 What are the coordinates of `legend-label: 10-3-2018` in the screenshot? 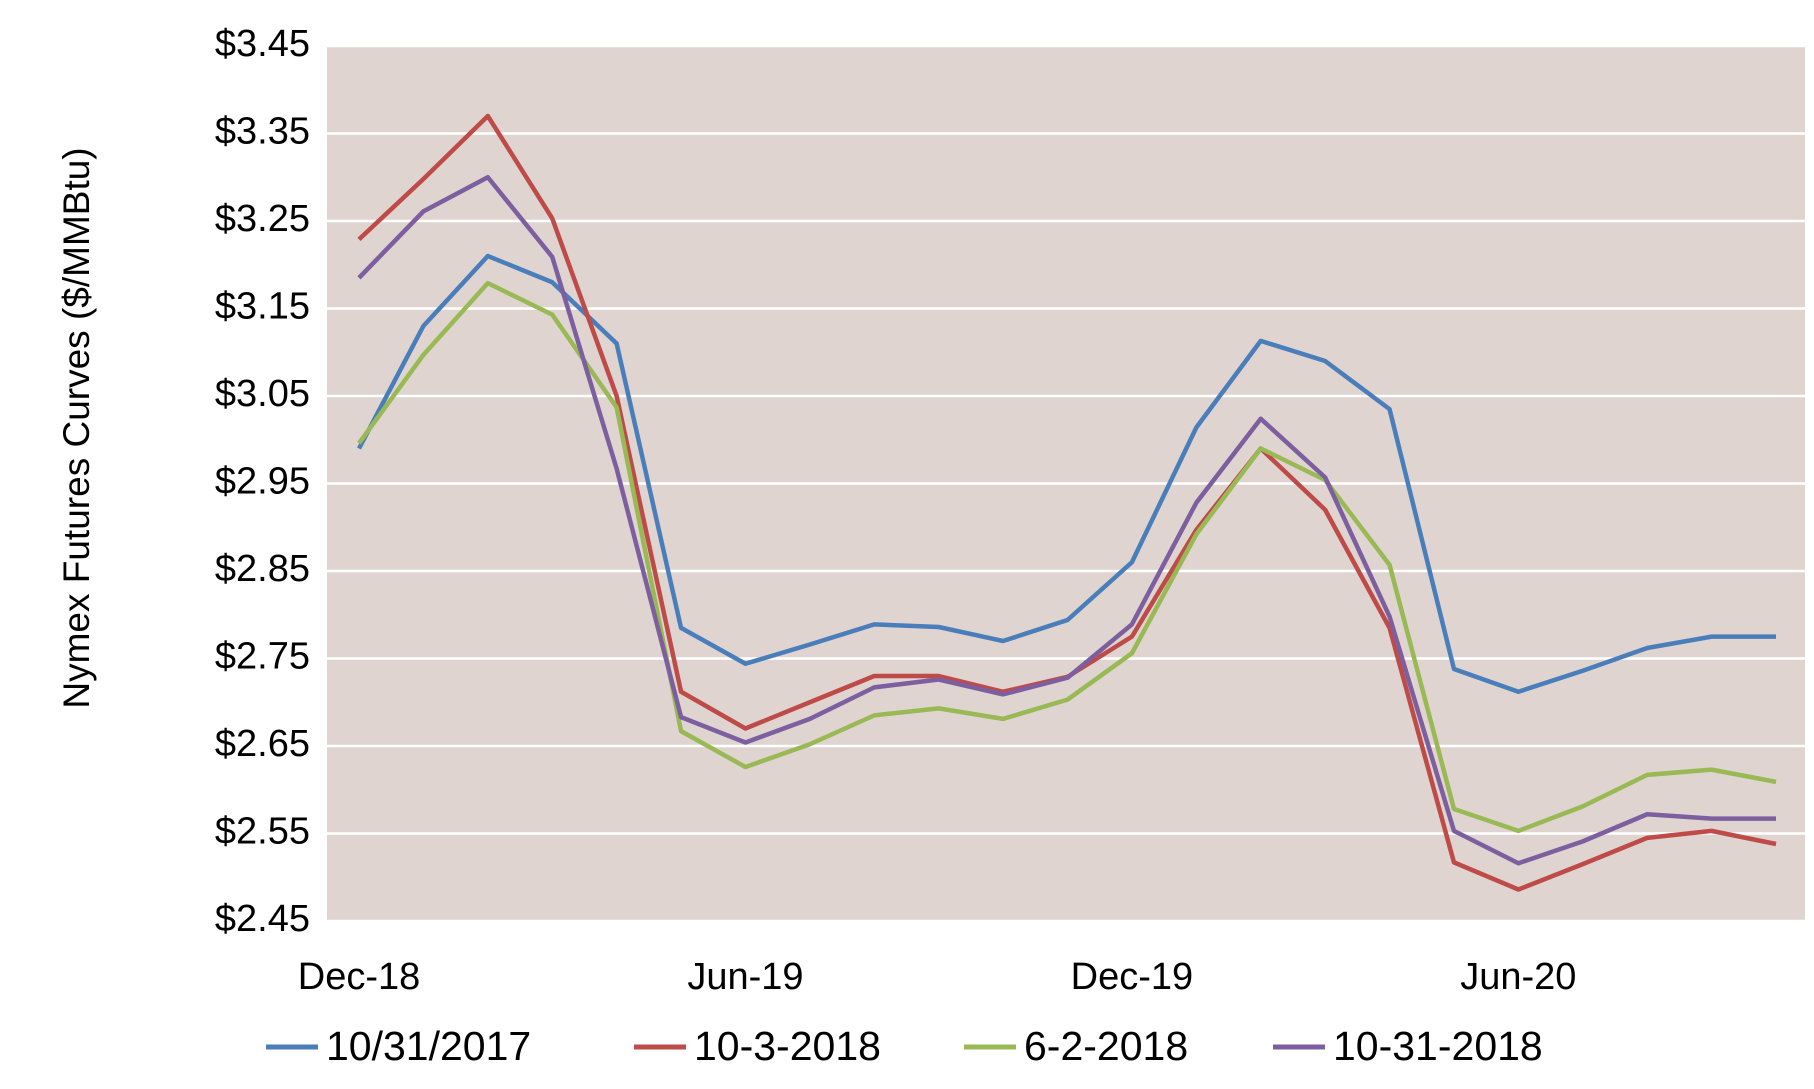 It's located at (787, 1046).